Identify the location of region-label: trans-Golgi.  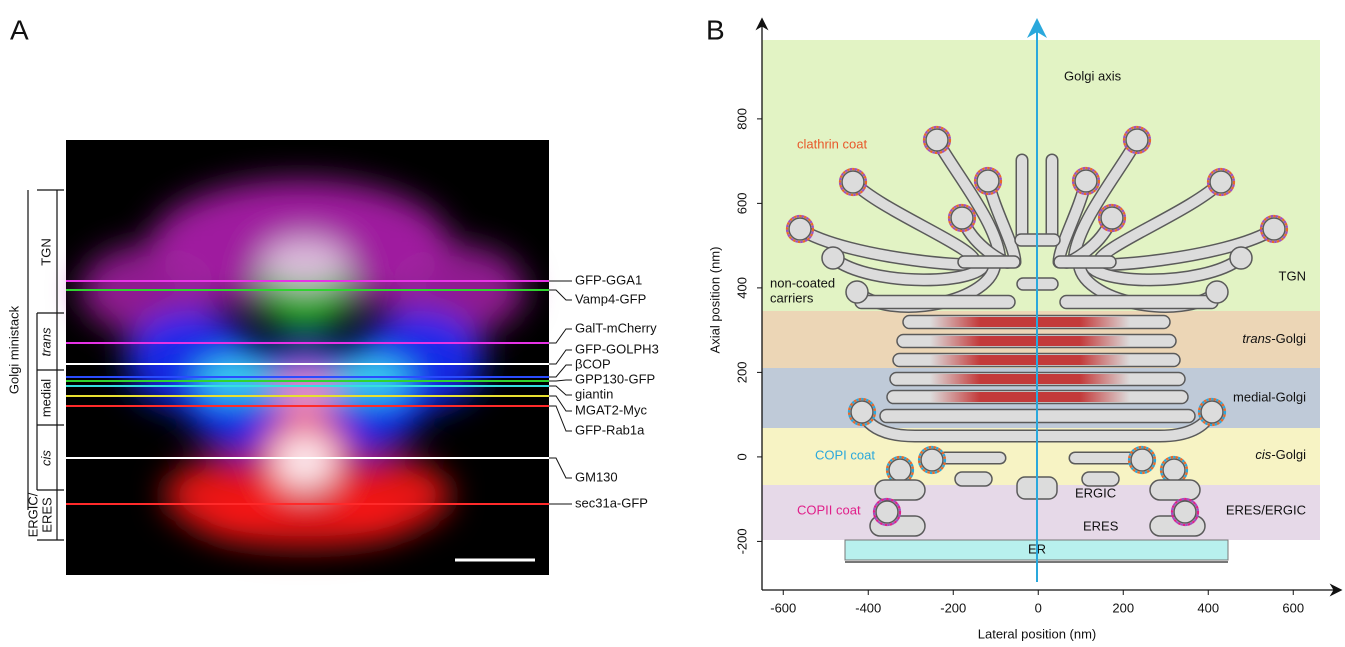
(1274, 338).